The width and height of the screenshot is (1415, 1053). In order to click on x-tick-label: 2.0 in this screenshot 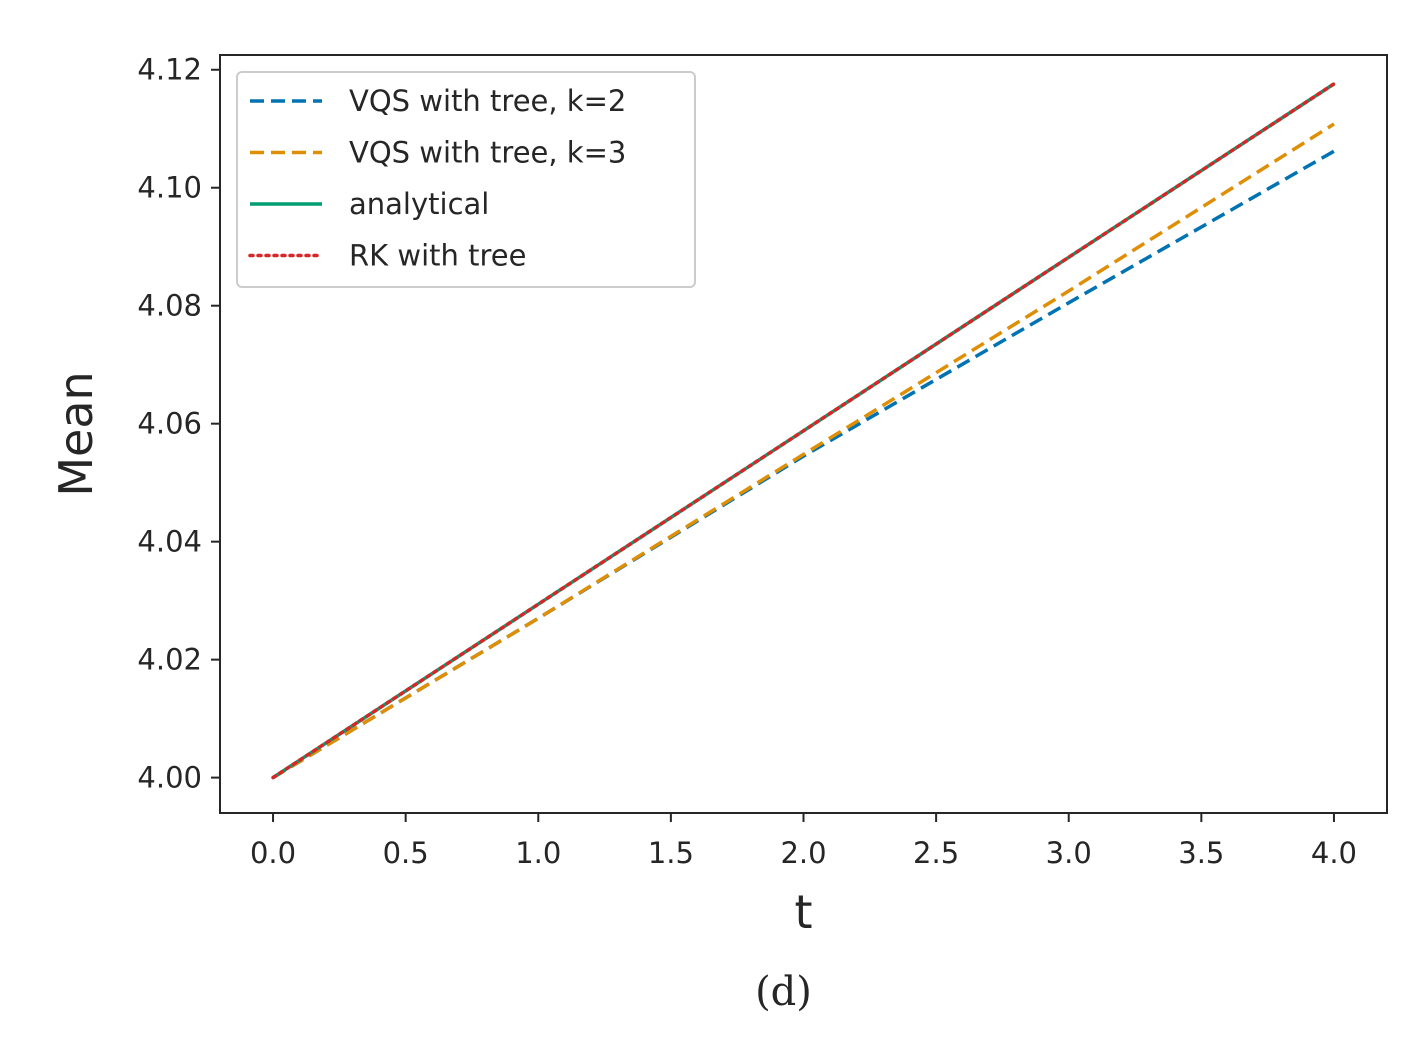, I will do `click(803, 853)`.